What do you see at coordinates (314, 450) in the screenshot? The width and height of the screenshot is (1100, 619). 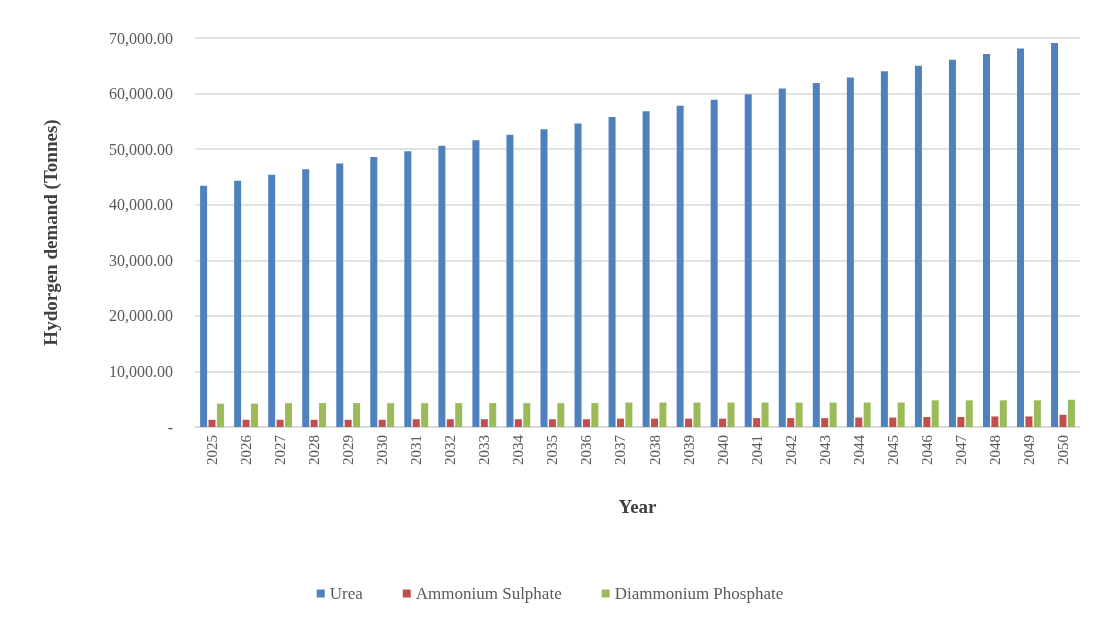 I see `x-tick-label: 2028` at bounding box center [314, 450].